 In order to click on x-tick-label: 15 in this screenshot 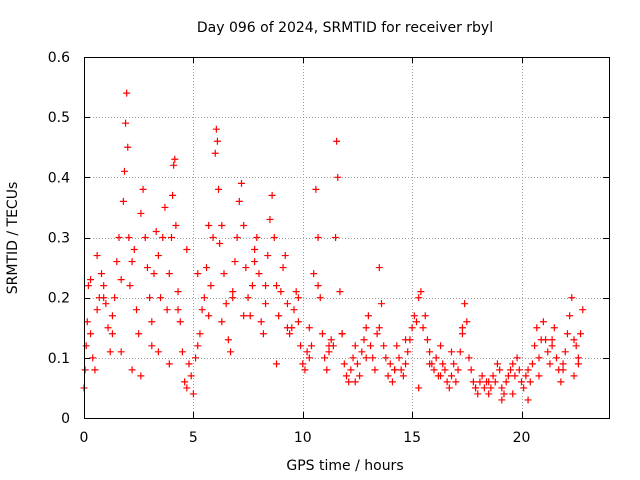, I will do `click(412, 438)`.